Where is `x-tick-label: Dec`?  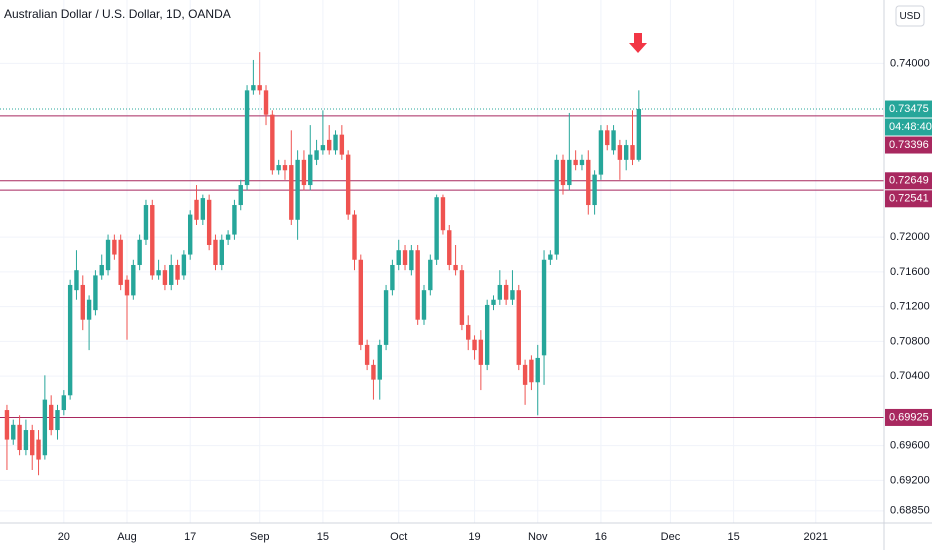
x-tick-label: Dec is located at coordinates (671, 537).